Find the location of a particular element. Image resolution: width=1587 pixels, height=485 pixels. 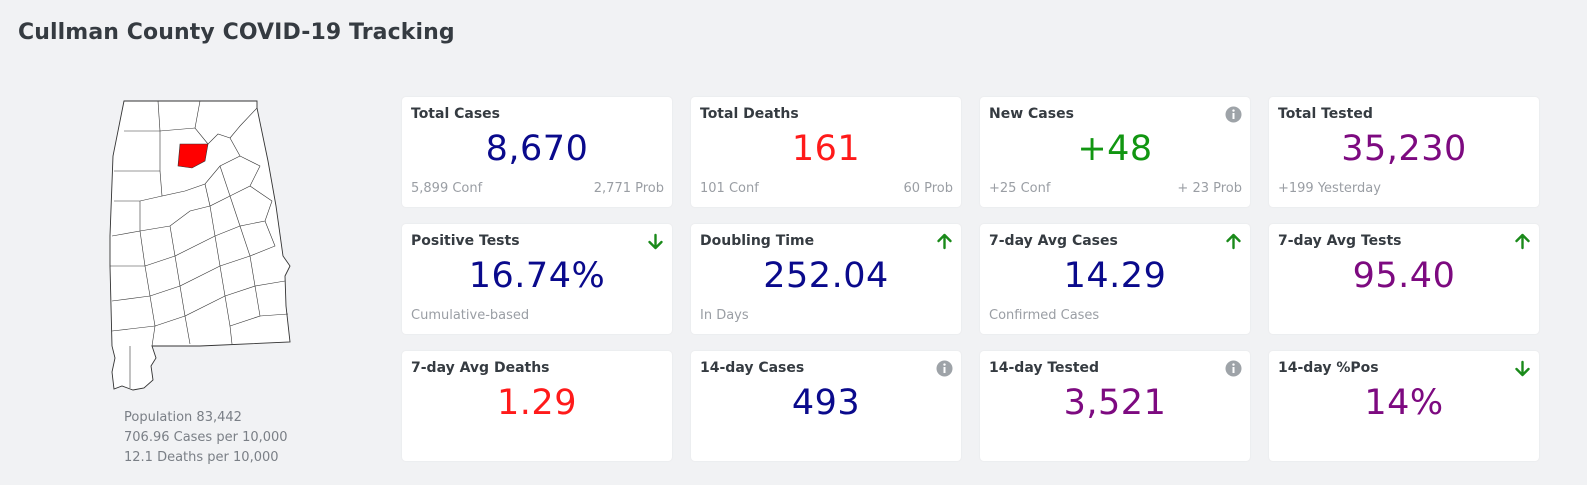

card-7-day-avg-cases: 7-day Avg Cases 14.29 Confirmed Cases is located at coordinates (1115, 279).